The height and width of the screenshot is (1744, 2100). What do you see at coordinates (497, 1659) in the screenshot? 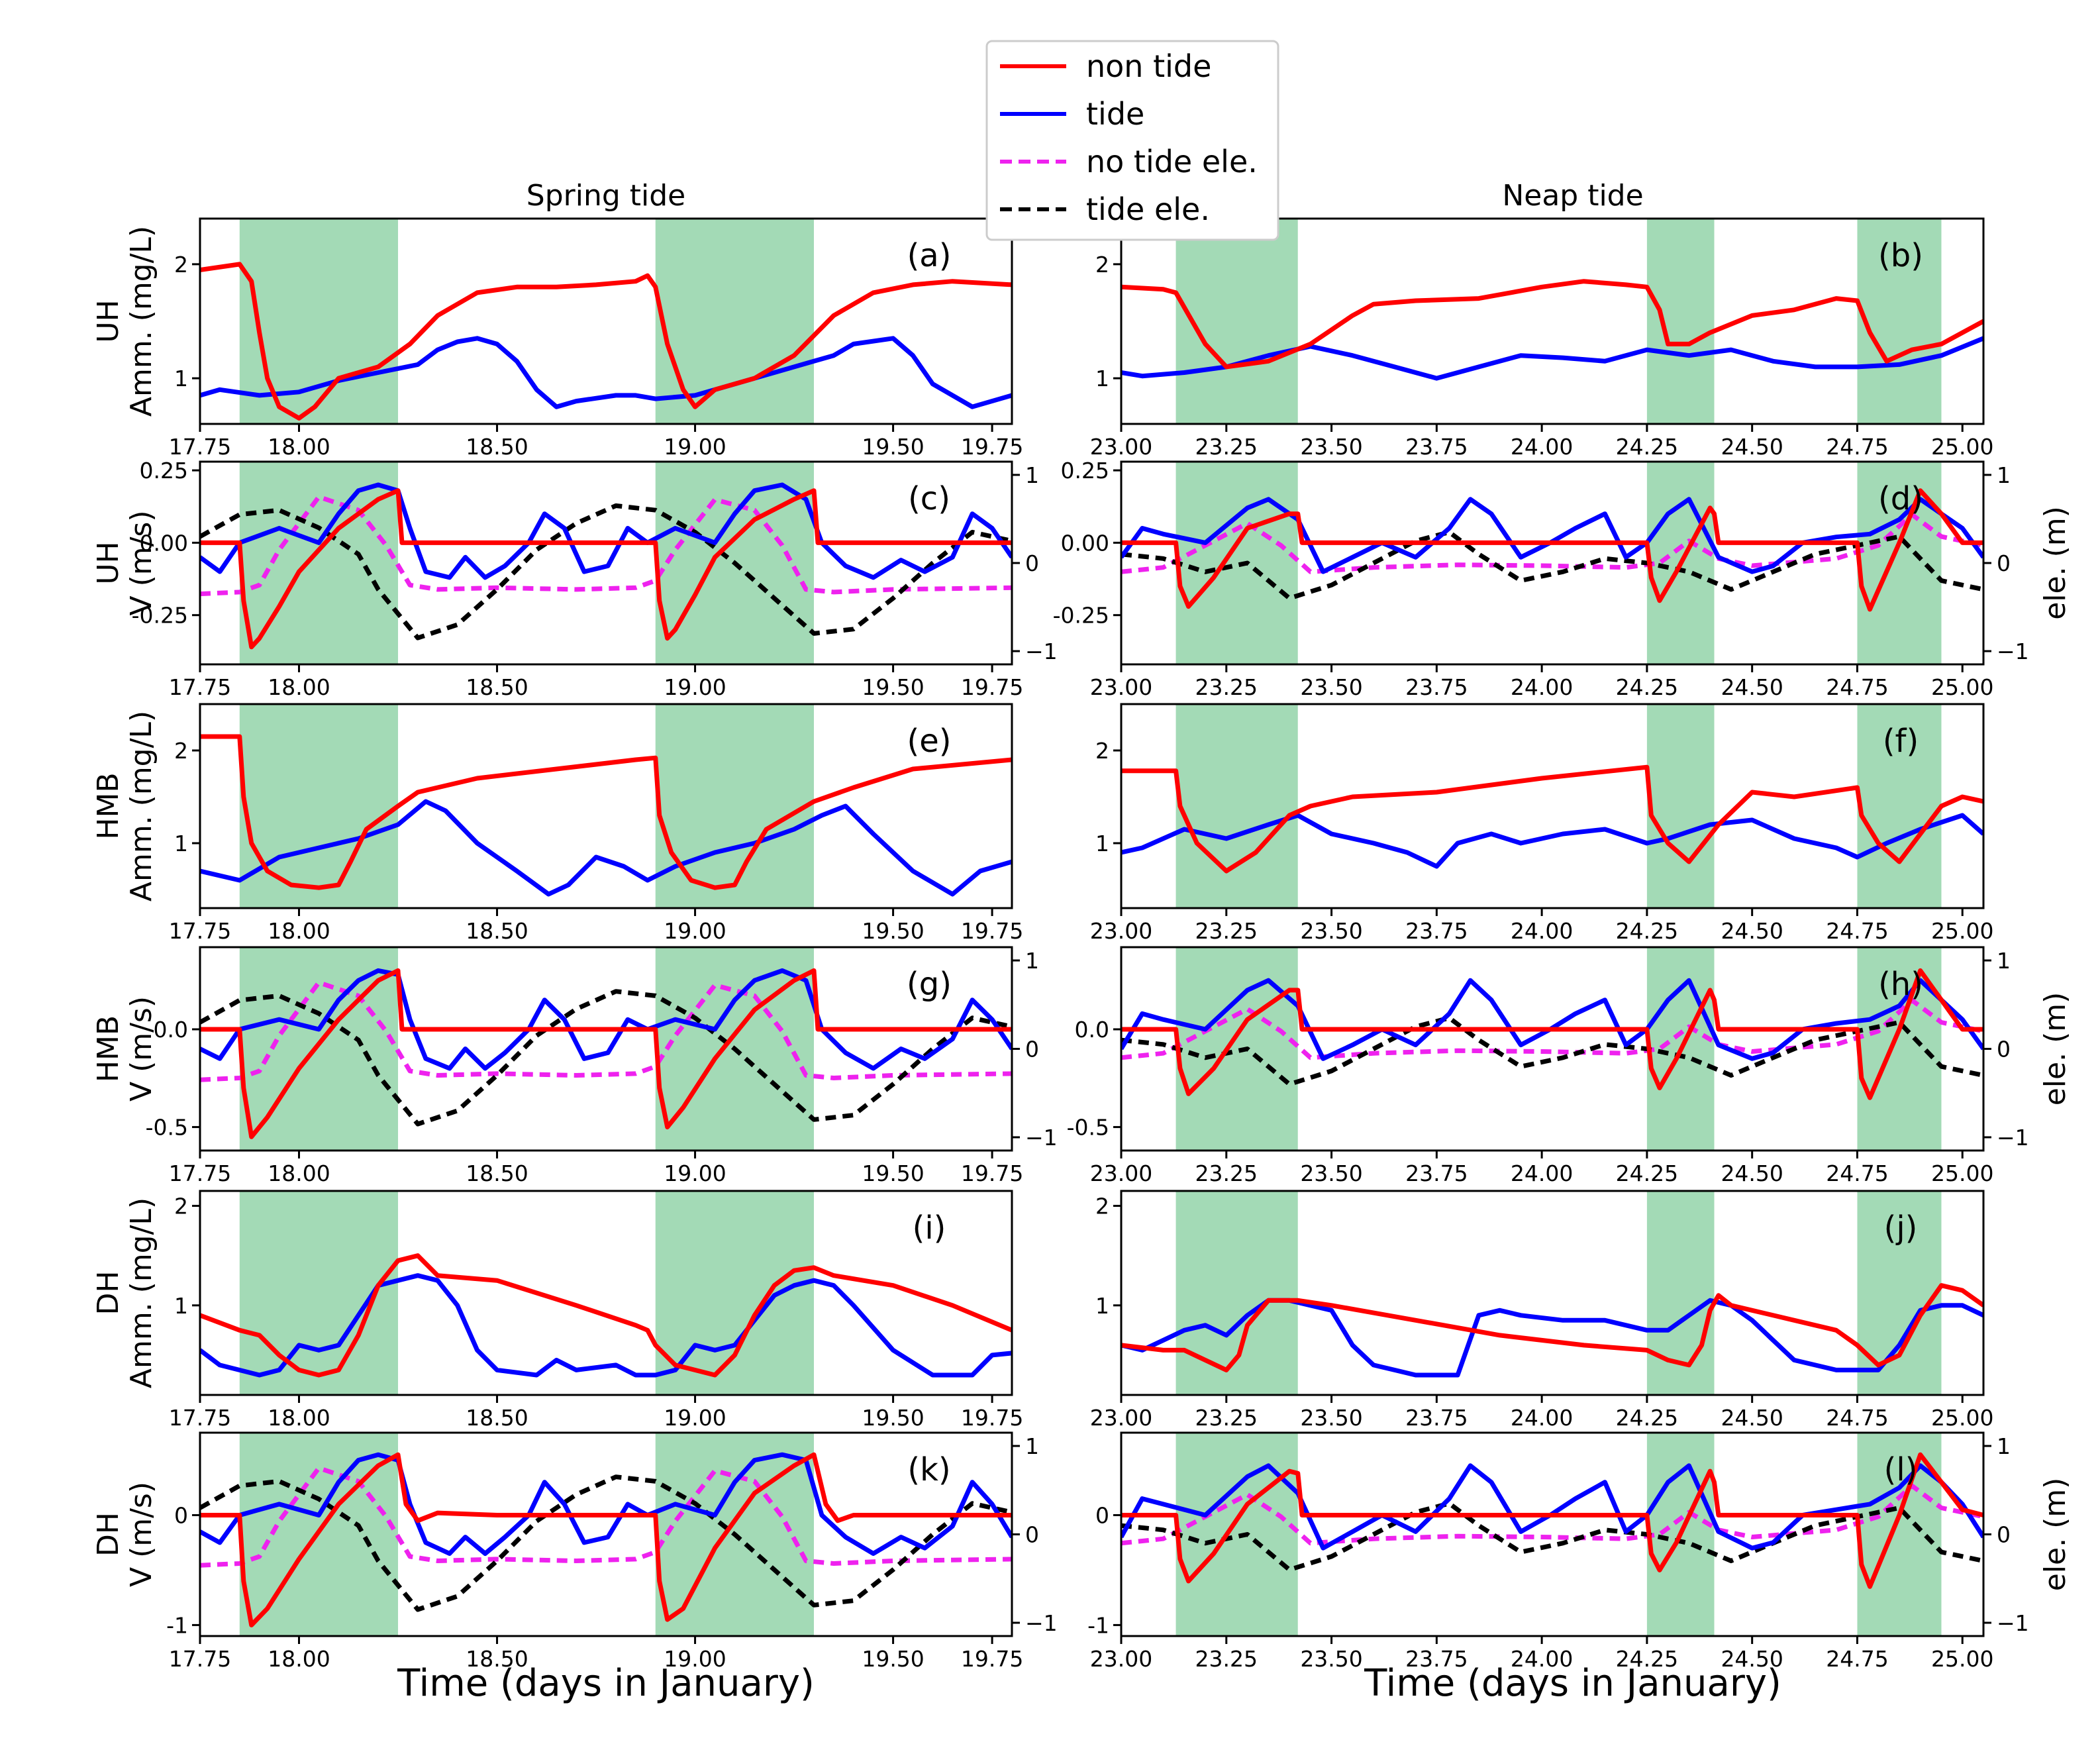
I see `panel-k-xtick-label: 18.50` at bounding box center [497, 1659].